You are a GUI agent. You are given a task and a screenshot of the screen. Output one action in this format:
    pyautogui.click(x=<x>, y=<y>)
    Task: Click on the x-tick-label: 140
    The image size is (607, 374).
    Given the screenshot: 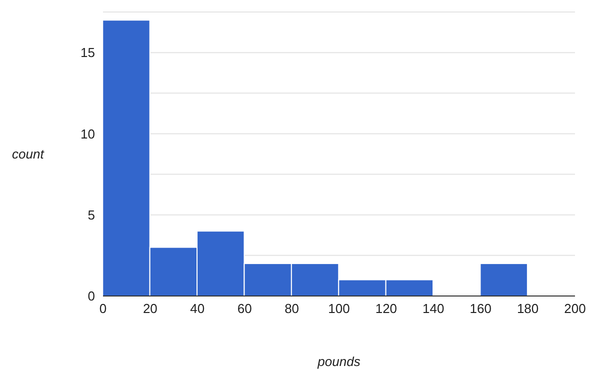 What is the action you would take?
    pyautogui.click(x=433, y=308)
    